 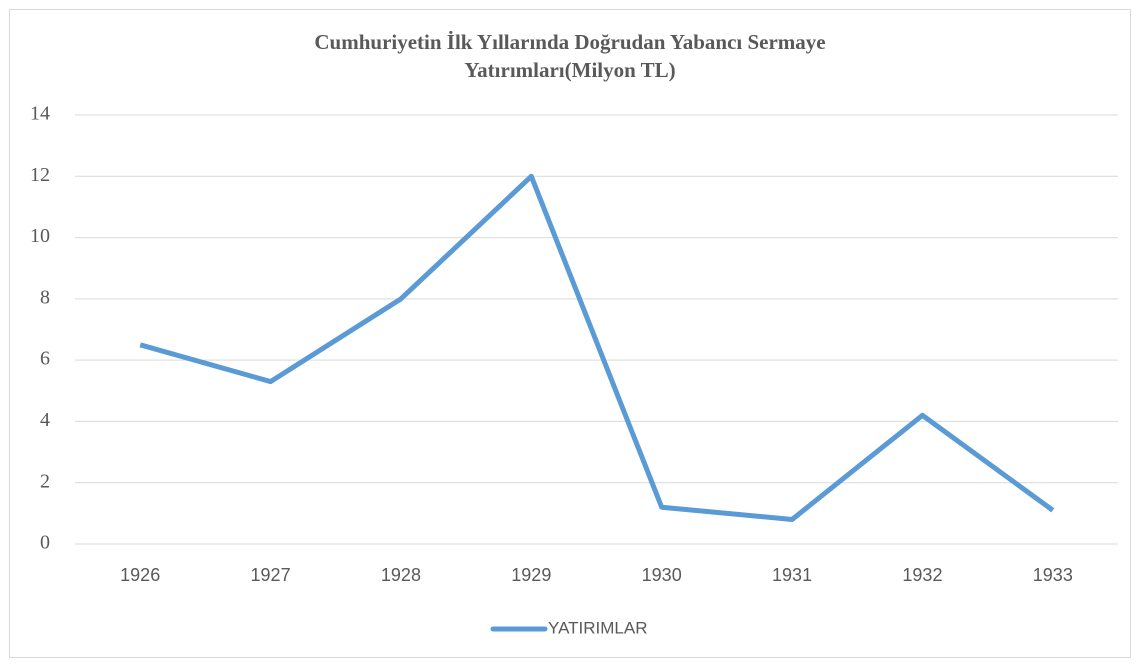 What do you see at coordinates (271, 575) in the screenshot?
I see `x-tick-label: 1927` at bounding box center [271, 575].